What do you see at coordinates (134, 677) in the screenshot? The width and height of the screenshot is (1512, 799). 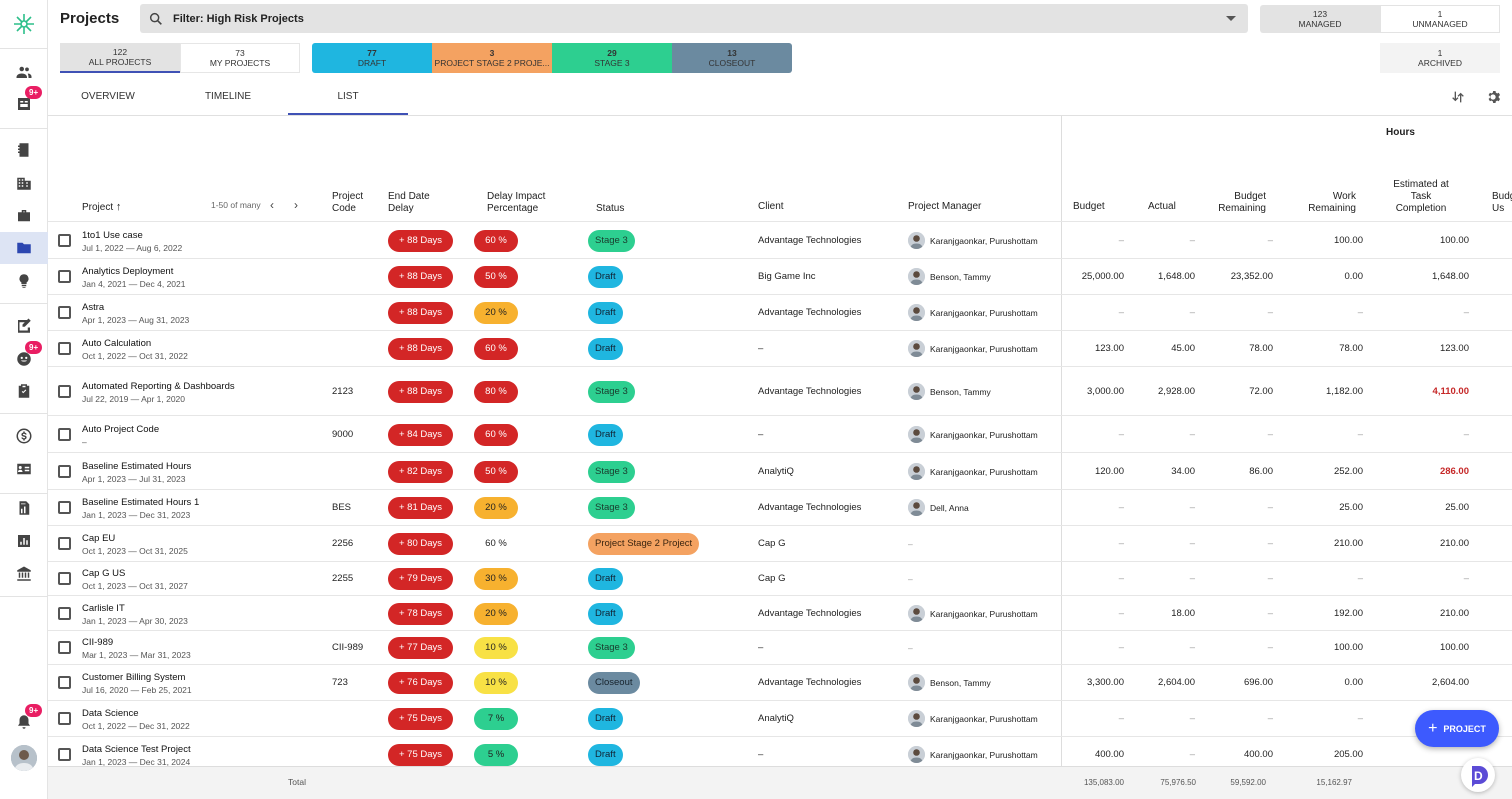 I see `project-name: Customer Billing System` at bounding box center [134, 677].